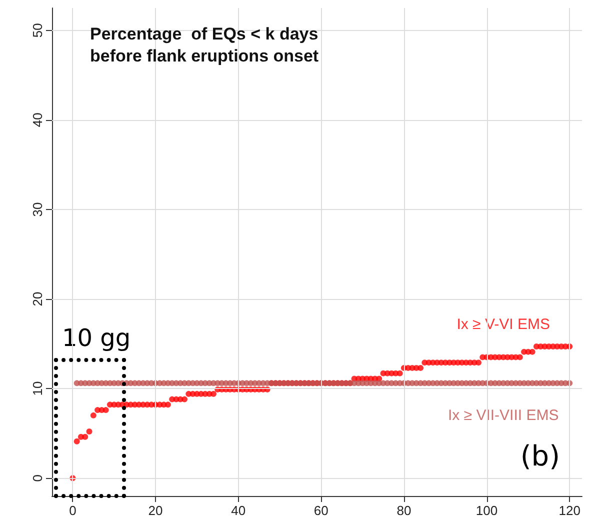 Image resolution: width=590 pixels, height=532 pixels. I want to click on y-tick-label: 0, so click(37, 478).